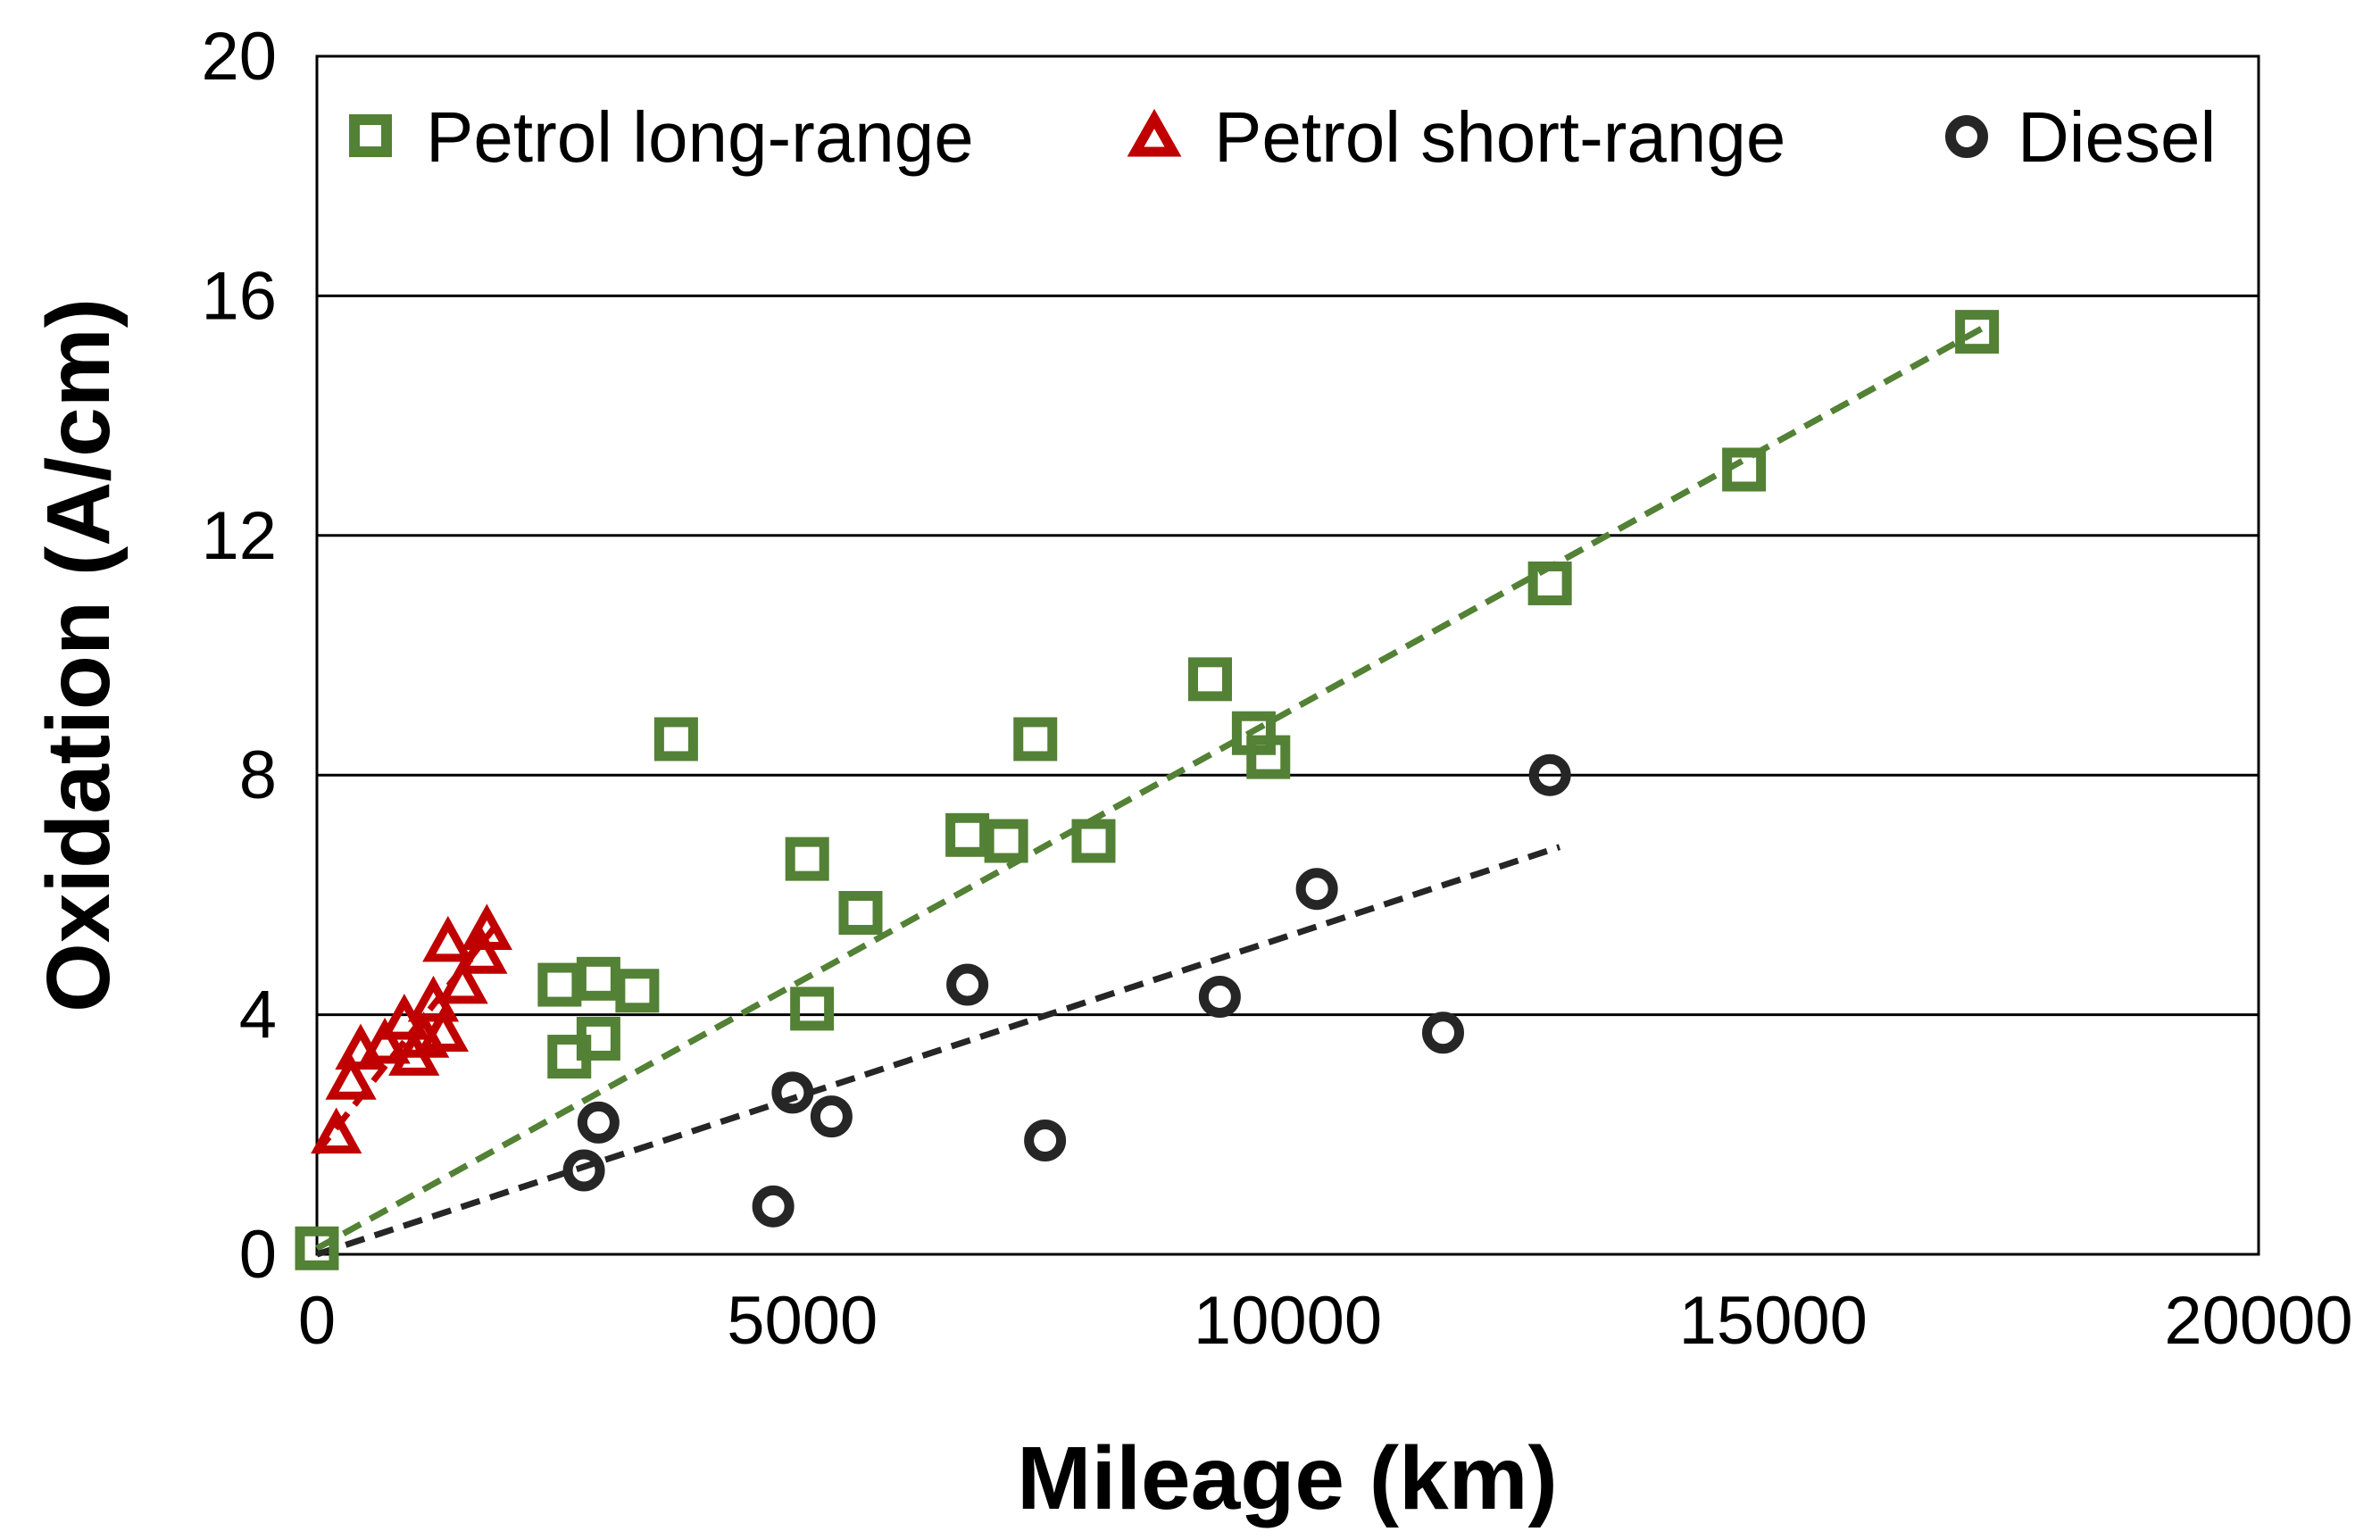  I want to click on y-tick-label: 4, so click(258, 1015).